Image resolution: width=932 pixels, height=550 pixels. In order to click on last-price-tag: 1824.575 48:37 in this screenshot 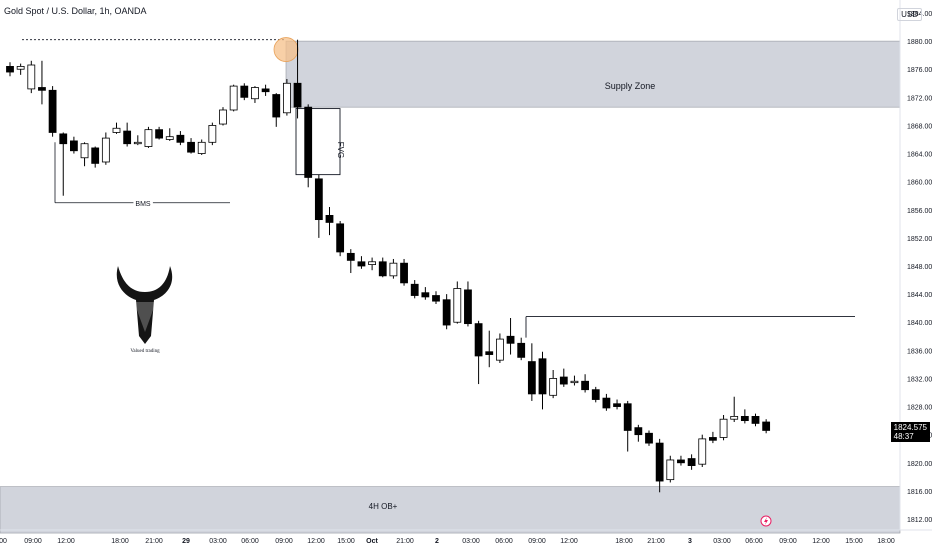, I will do `click(910, 432)`.